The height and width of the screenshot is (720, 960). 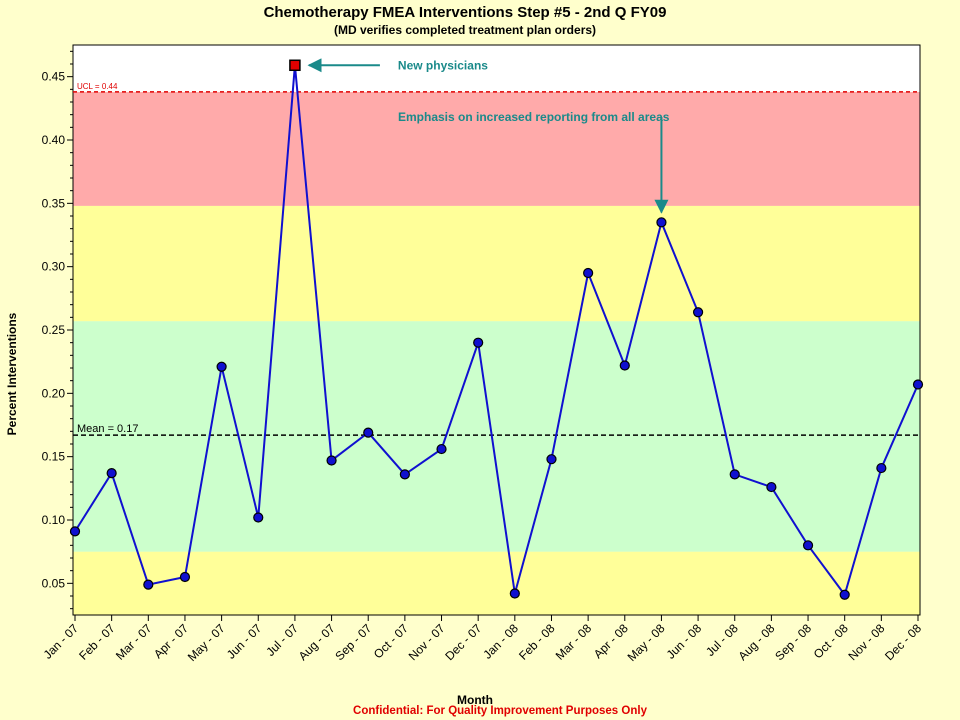 What do you see at coordinates (54, 457) in the screenshot?
I see `y-tick-label: 0.15` at bounding box center [54, 457].